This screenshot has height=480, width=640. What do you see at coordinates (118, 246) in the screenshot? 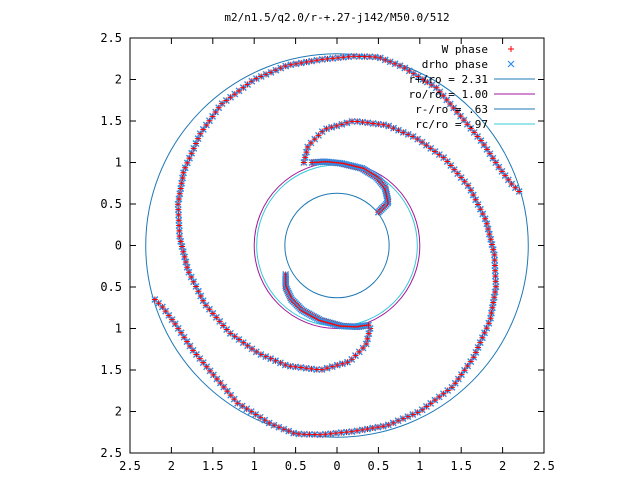
I see `y-tick-label: 0` at bounding box center [118, 246].